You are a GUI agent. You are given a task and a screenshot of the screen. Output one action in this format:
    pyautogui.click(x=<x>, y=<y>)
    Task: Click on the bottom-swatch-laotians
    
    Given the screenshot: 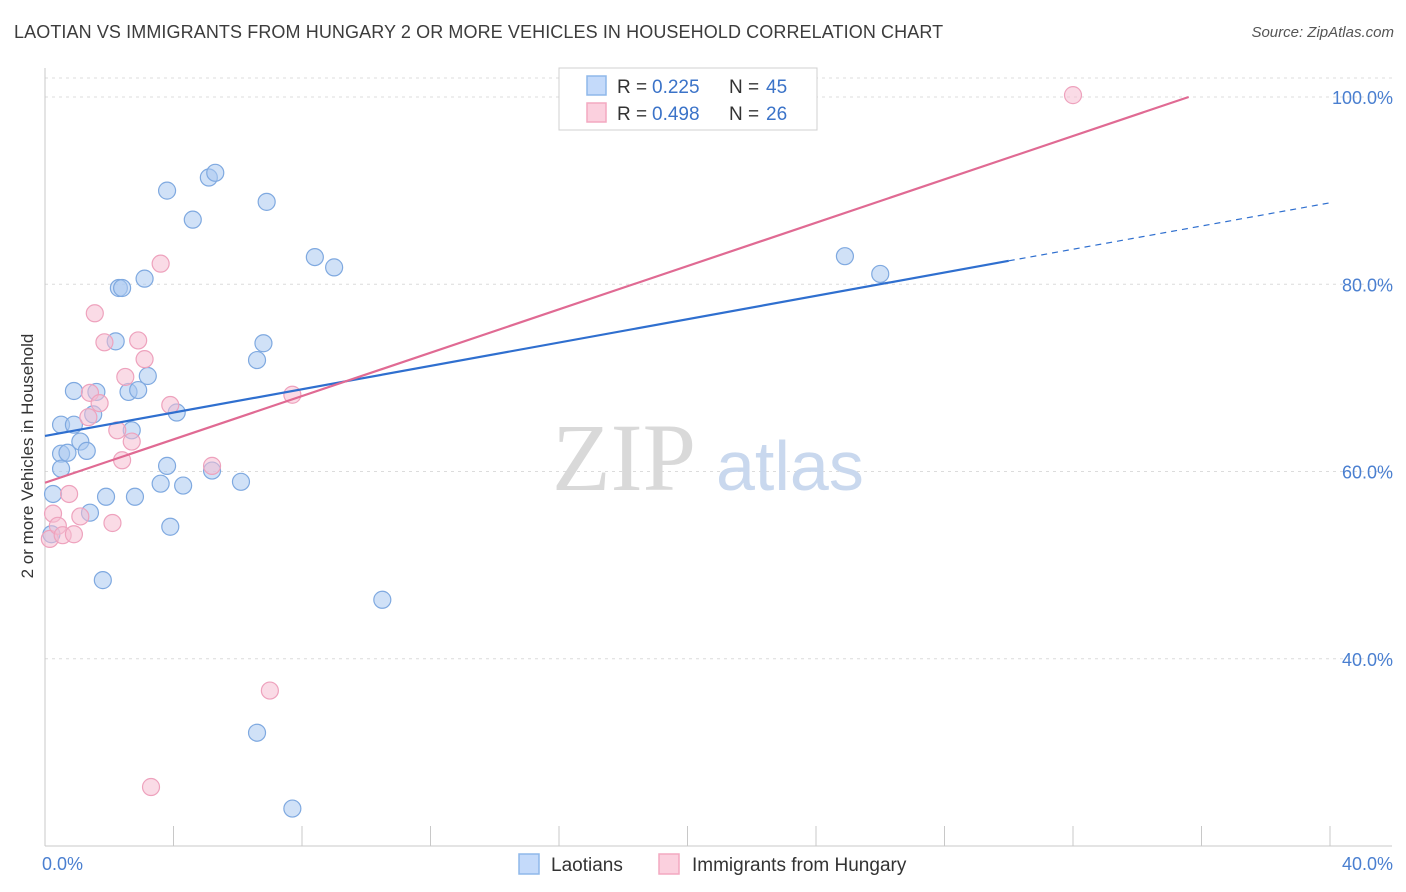 What is the action you would take?
    pyautogui.click(x=529, y=864)
    